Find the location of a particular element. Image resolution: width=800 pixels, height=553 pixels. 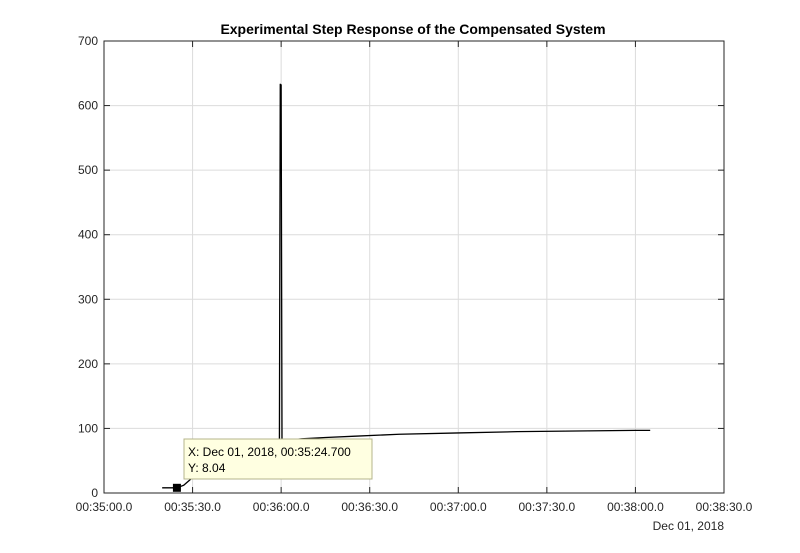

datatip: X: Dec 01, 2018, 00:35:24.700 Y: 8.04 is located at coordinates (272, 465).